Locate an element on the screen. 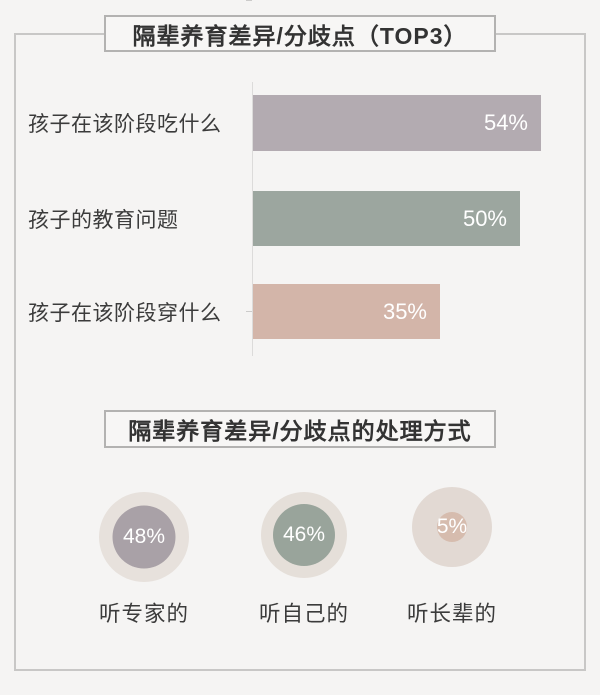 The width and height of the screenshot is (600, 695). bubble-value-label: 48% is located at coordinates (144, 536).